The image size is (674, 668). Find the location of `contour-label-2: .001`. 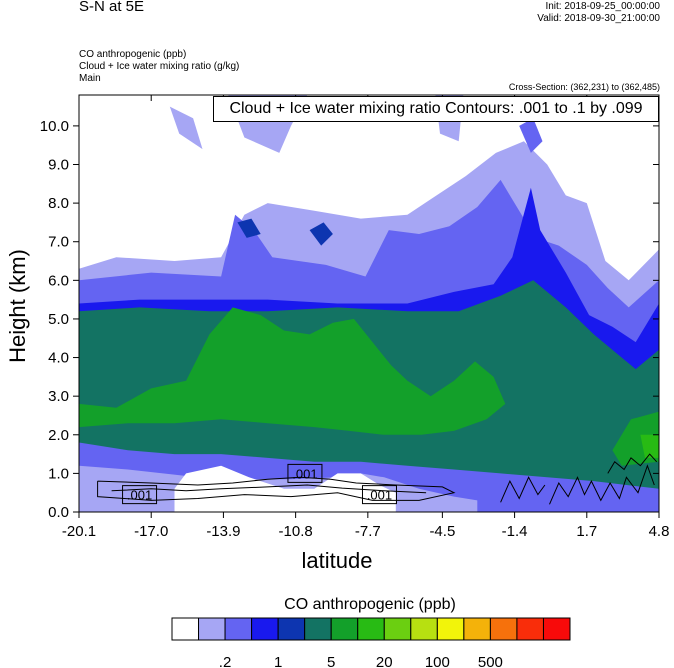

contour-label-2: .001 is located at coordinates (379, 495).